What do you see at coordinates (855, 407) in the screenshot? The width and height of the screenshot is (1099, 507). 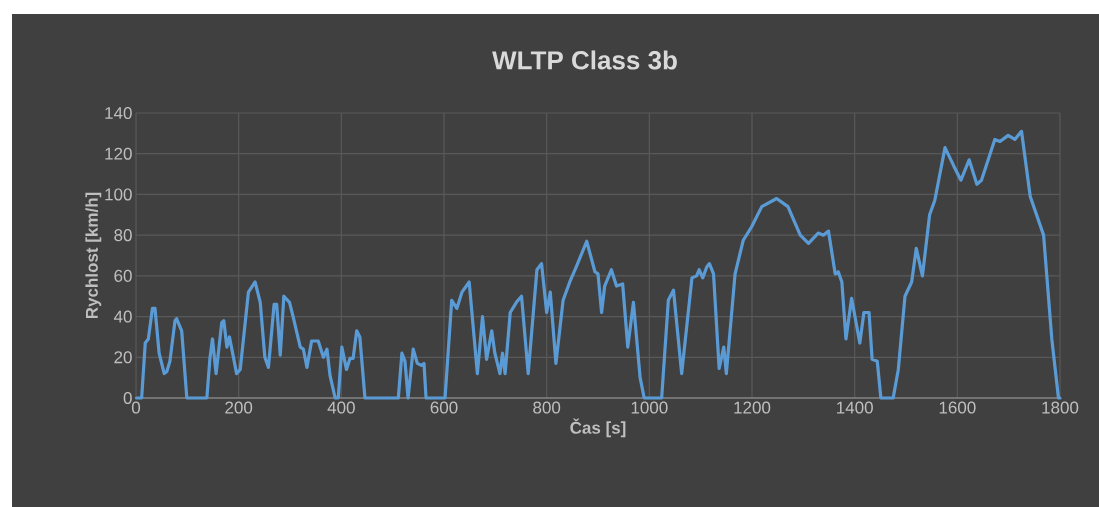 I see `x-tick-label: 1400` at bounding box center [855, 407].